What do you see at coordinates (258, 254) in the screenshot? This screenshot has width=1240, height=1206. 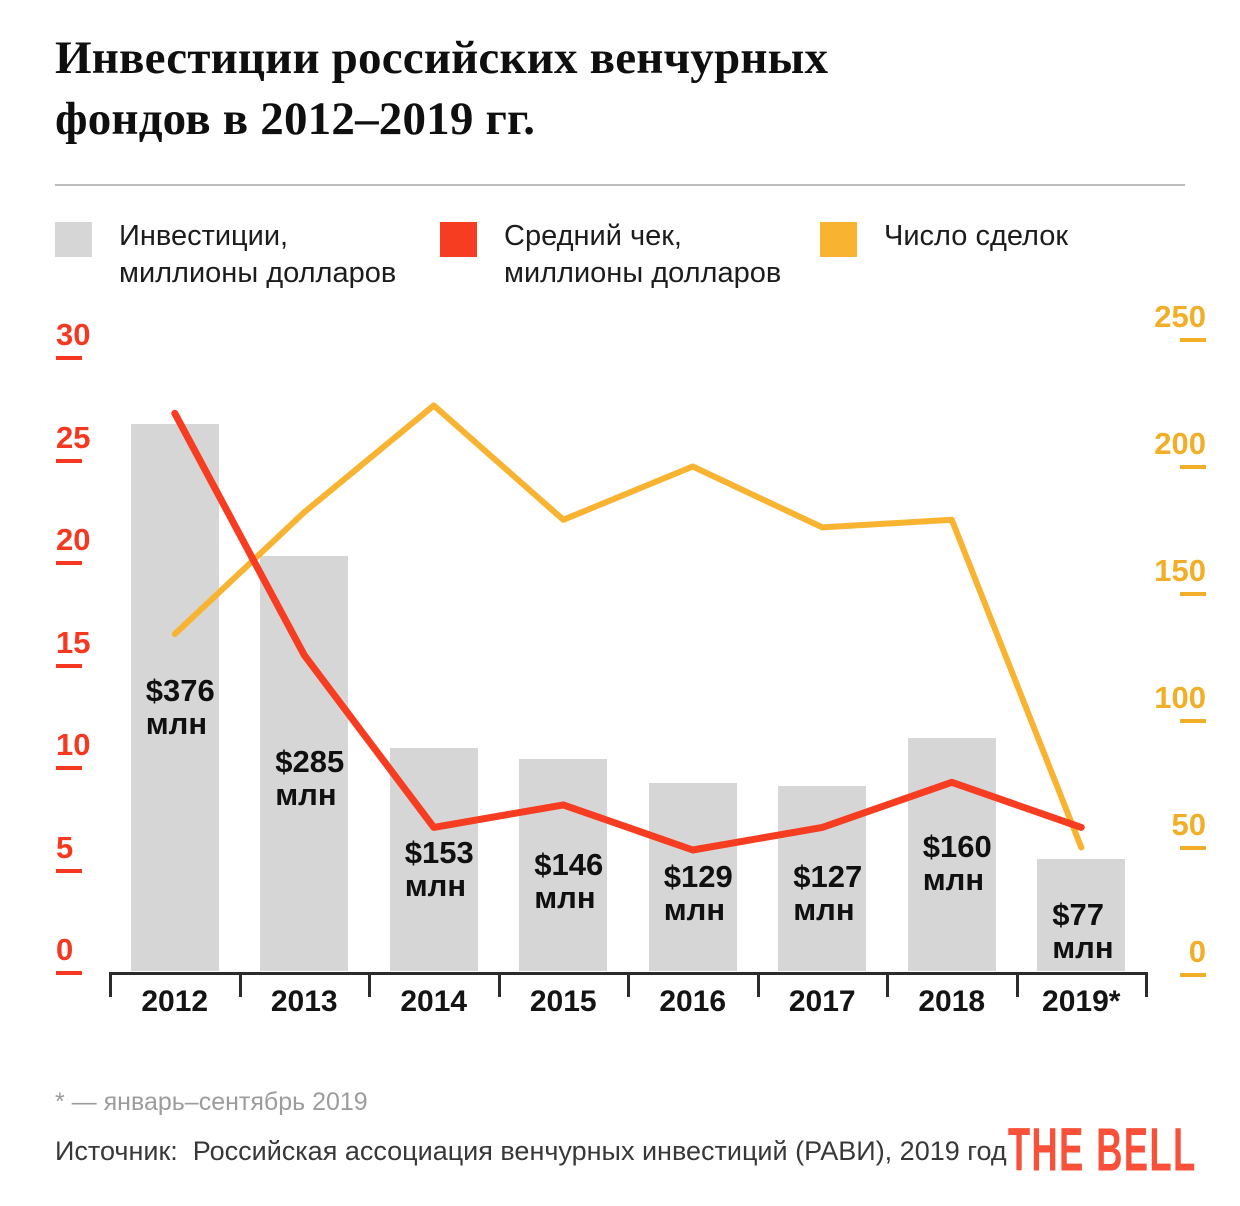 I see `legend-label-investments: Инвестиции, миллионы долларов` at bounding box center [258, 254].